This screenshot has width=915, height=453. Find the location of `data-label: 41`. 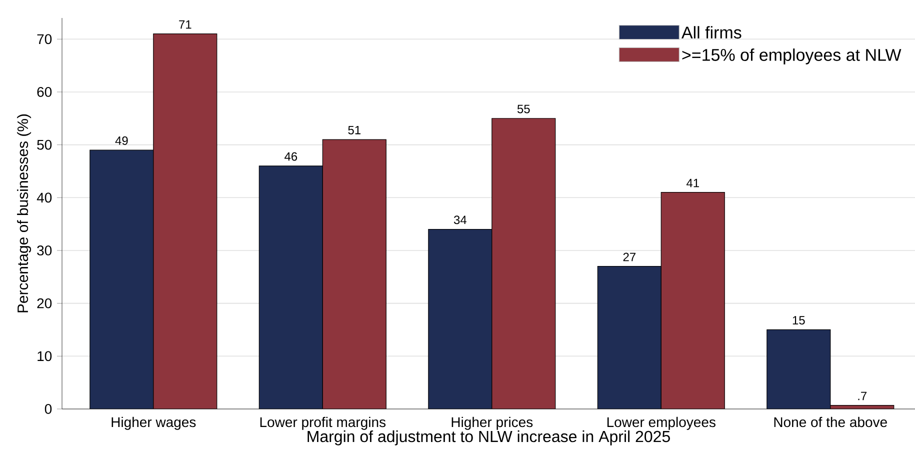

data-label: 41 is located at coordinates (692, 183).